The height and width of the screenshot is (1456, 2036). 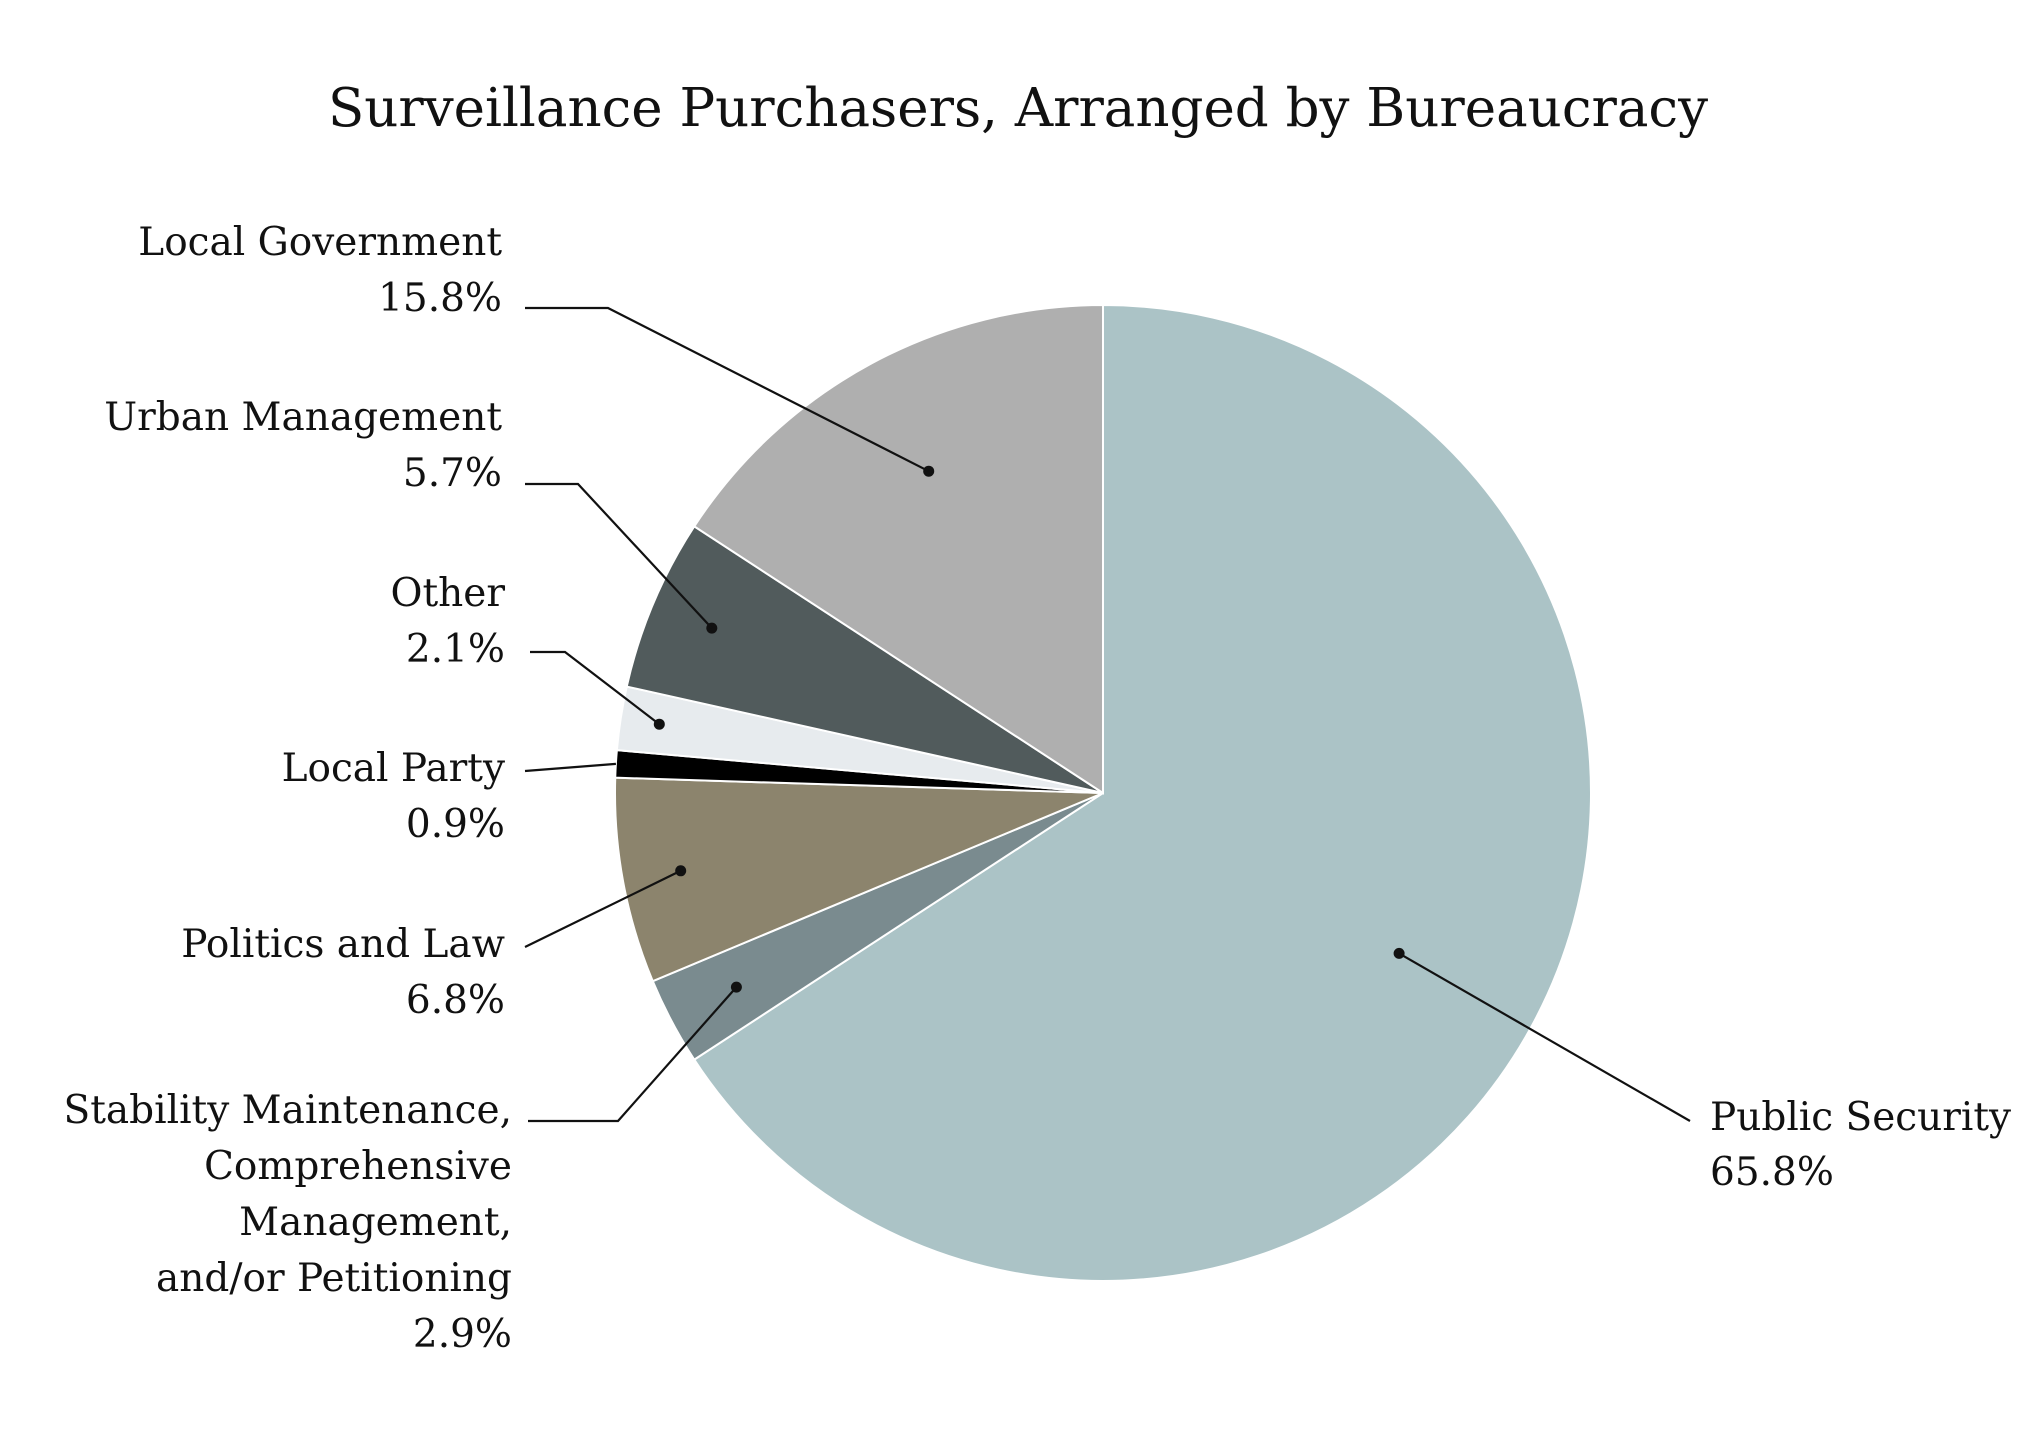 What do you see at coordinates (633, 1054) in the screenshot?
I see `leader-line-stability-maintenance-comprehensive-management-and-or-petitioning` at bounding box center [633, 1054].